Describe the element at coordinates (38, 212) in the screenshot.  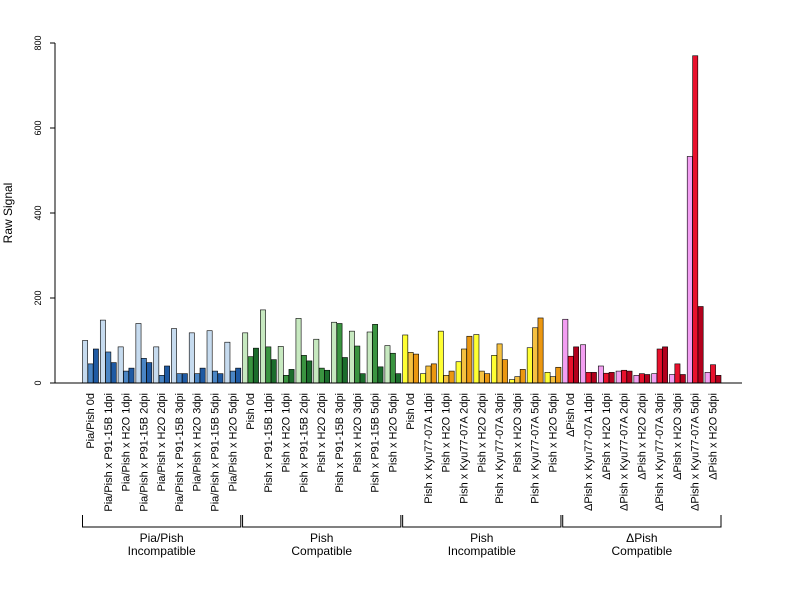
I see `y-tick-label: 400` at that location.